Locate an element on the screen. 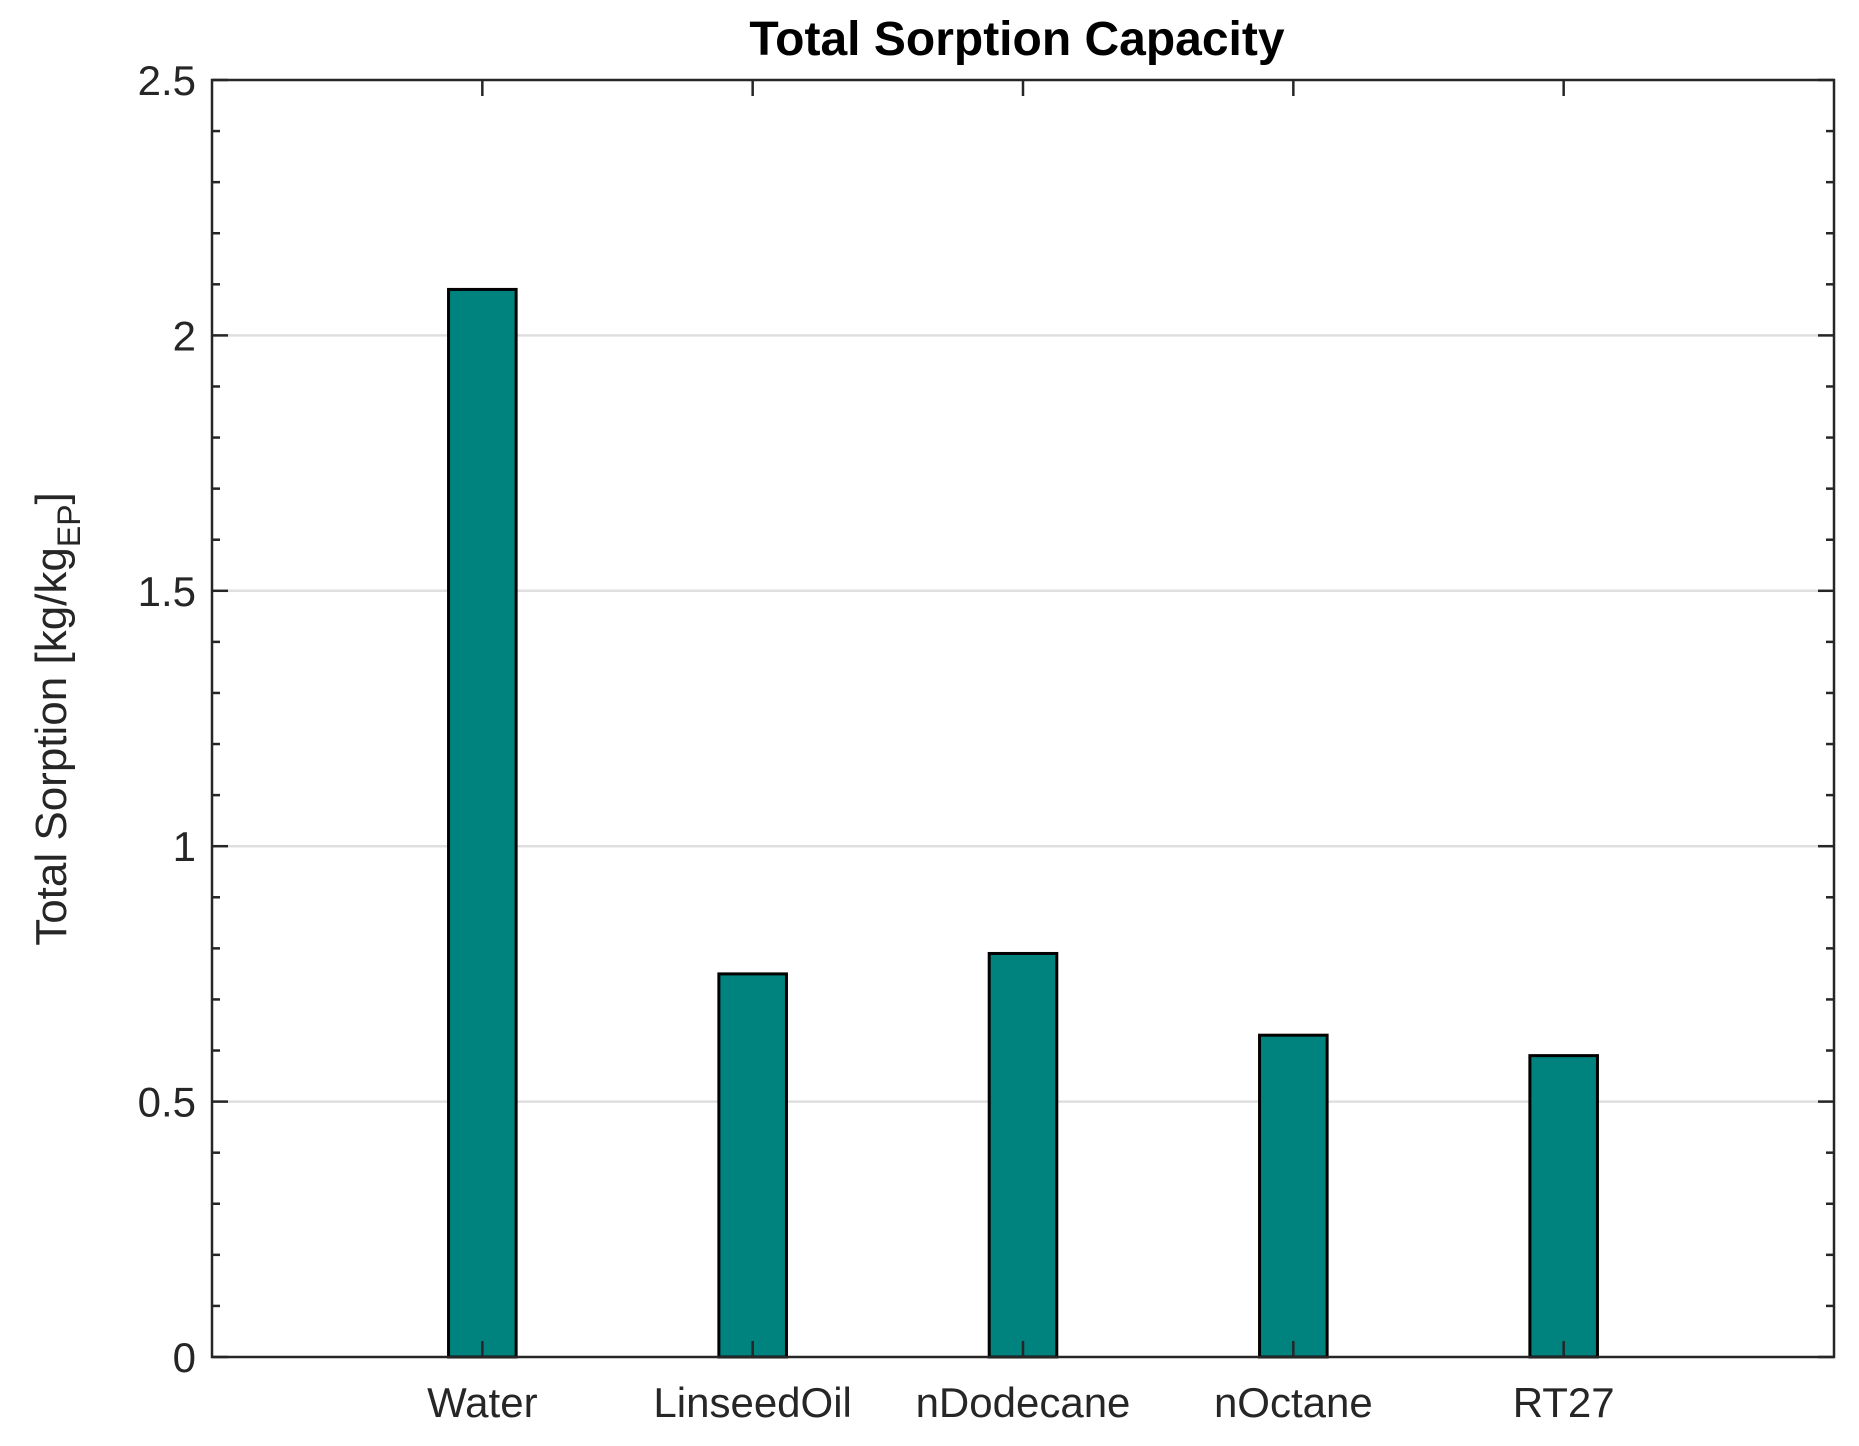 The image size is (1859, 1446). bar-water is located at coordinates (482, 823).